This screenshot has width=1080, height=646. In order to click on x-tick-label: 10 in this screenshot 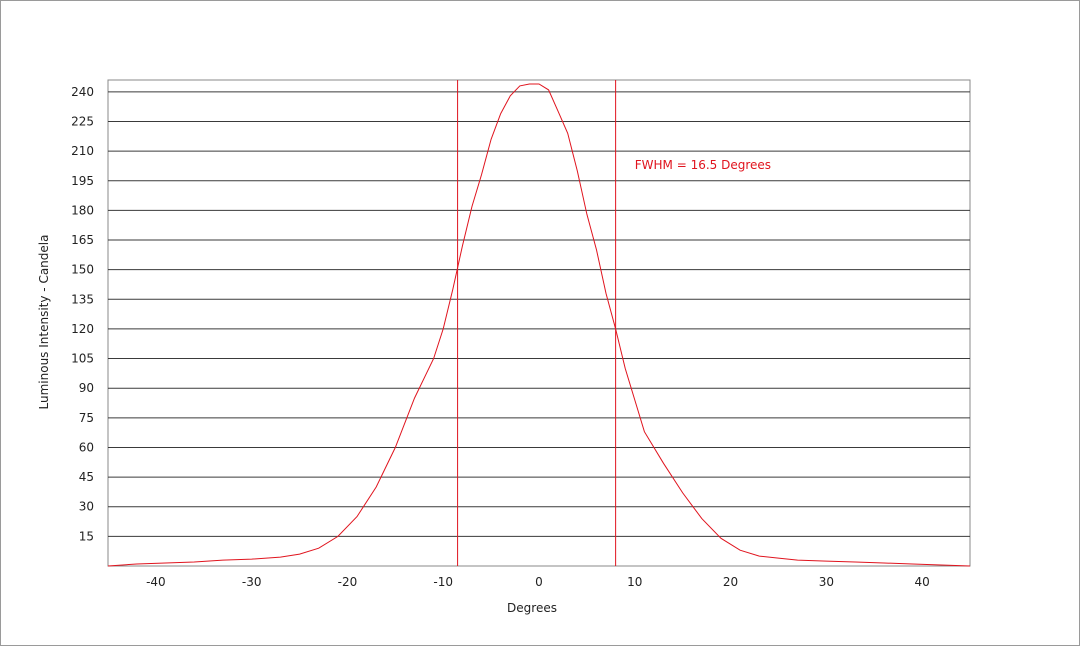, I will do `click(634, 582)`.